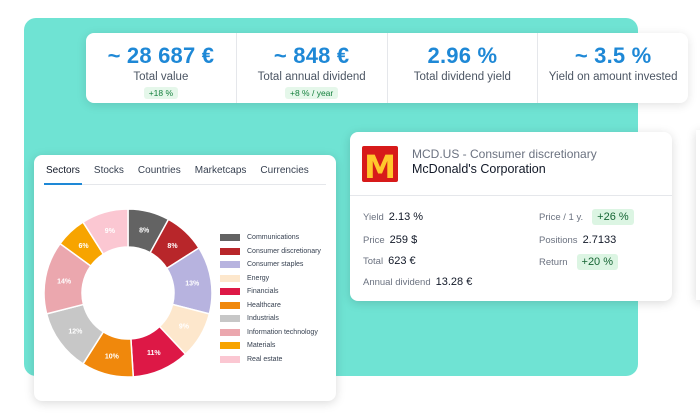 This screenshot has height=414, width=700. What do you see at coordinates (599, 240) in the screenshot?
I see `positions-value: 2.7133` at bounding box center [599, 240].